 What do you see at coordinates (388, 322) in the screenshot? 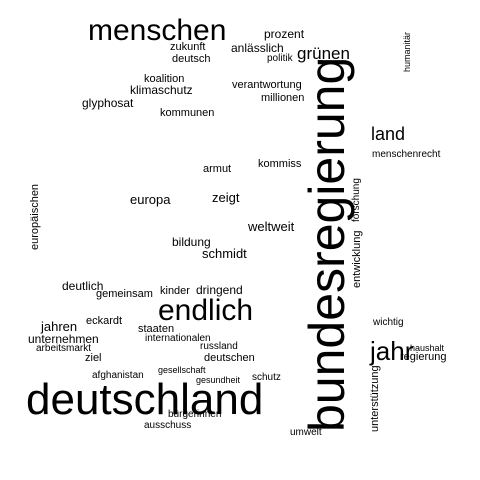
I see `word-wichtig: wichtig` at bounding box center [388, 322].